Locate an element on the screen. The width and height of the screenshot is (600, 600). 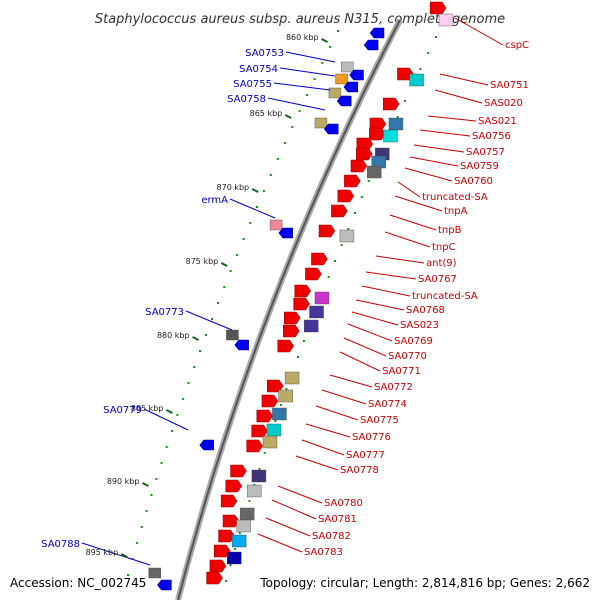
gene-label-cspc: cspC is located at coordinates (517, 45).